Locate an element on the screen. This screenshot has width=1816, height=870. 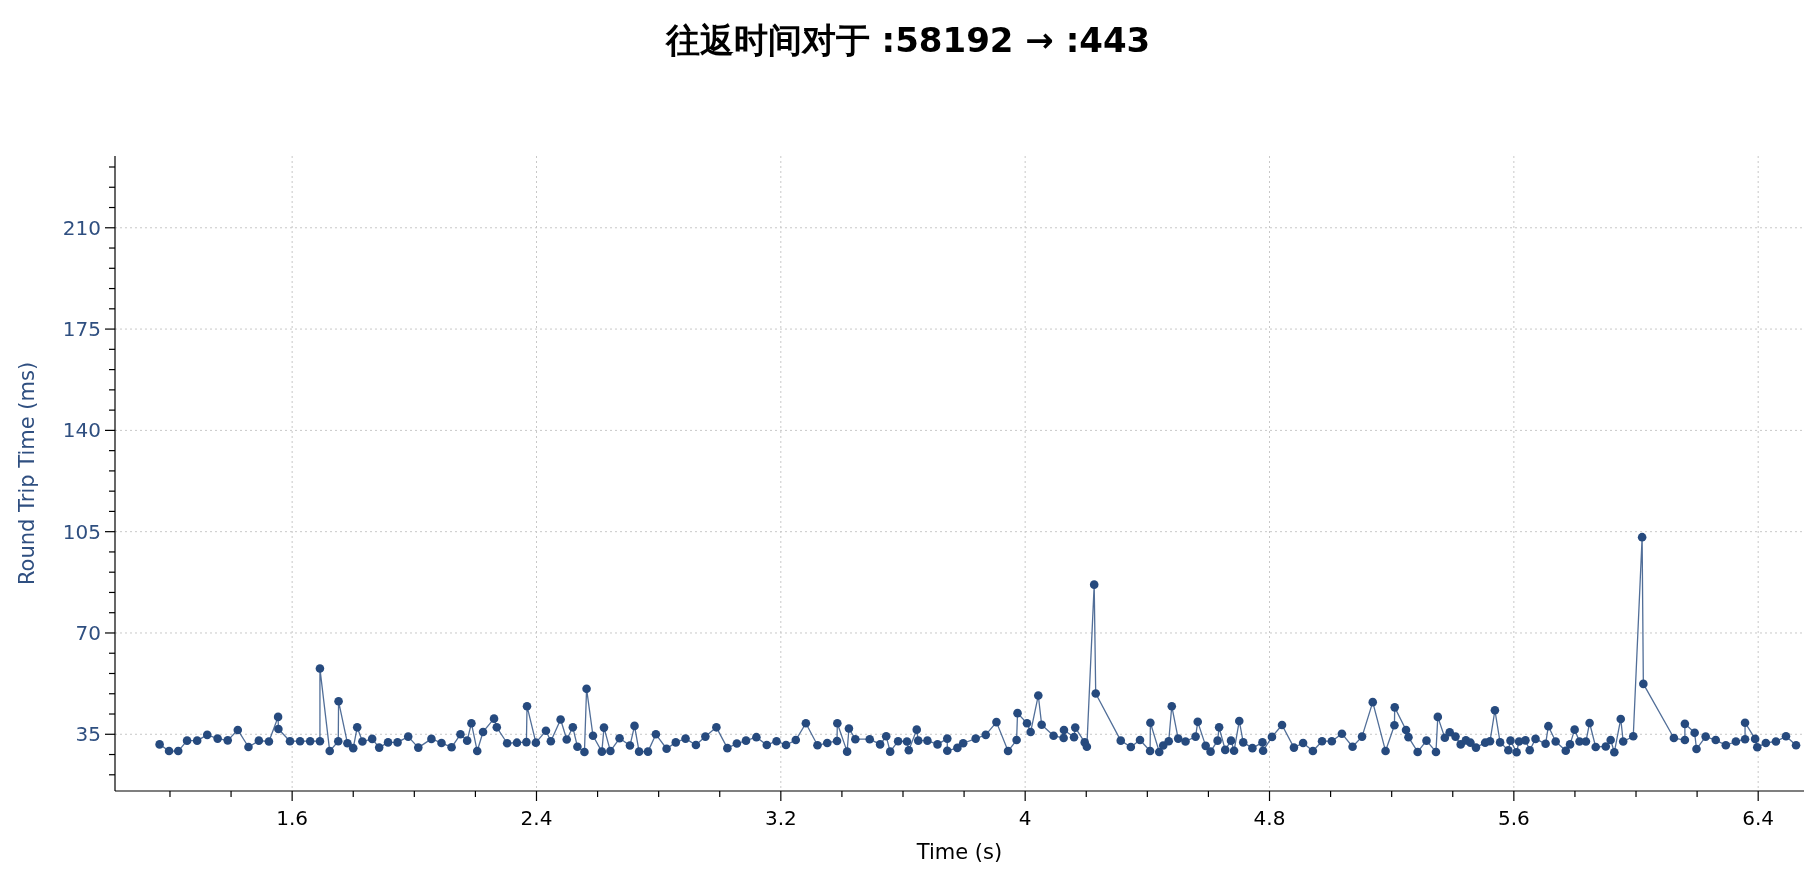
x-tick-label: 4 is located at coordinates (1025, 818).